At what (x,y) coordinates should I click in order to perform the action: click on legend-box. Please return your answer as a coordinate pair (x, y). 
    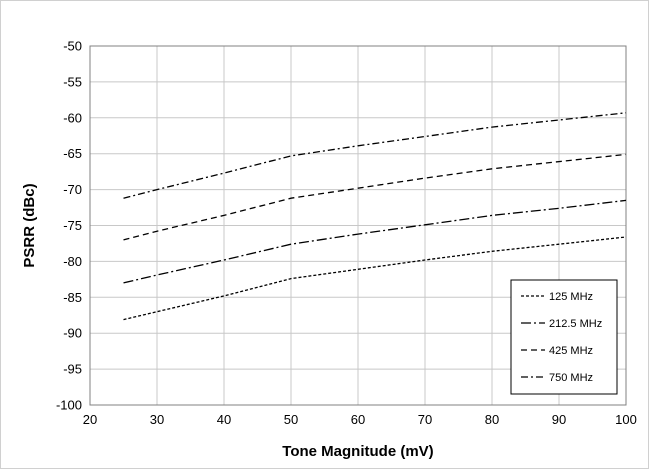
    Looking at the image, I should click on (564, 337).